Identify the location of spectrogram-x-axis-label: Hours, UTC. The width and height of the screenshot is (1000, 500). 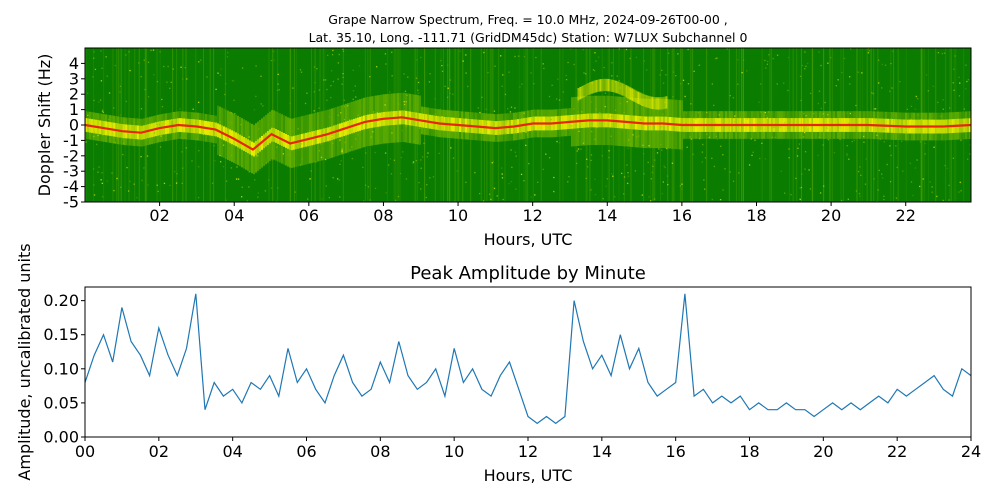
(528, 239).